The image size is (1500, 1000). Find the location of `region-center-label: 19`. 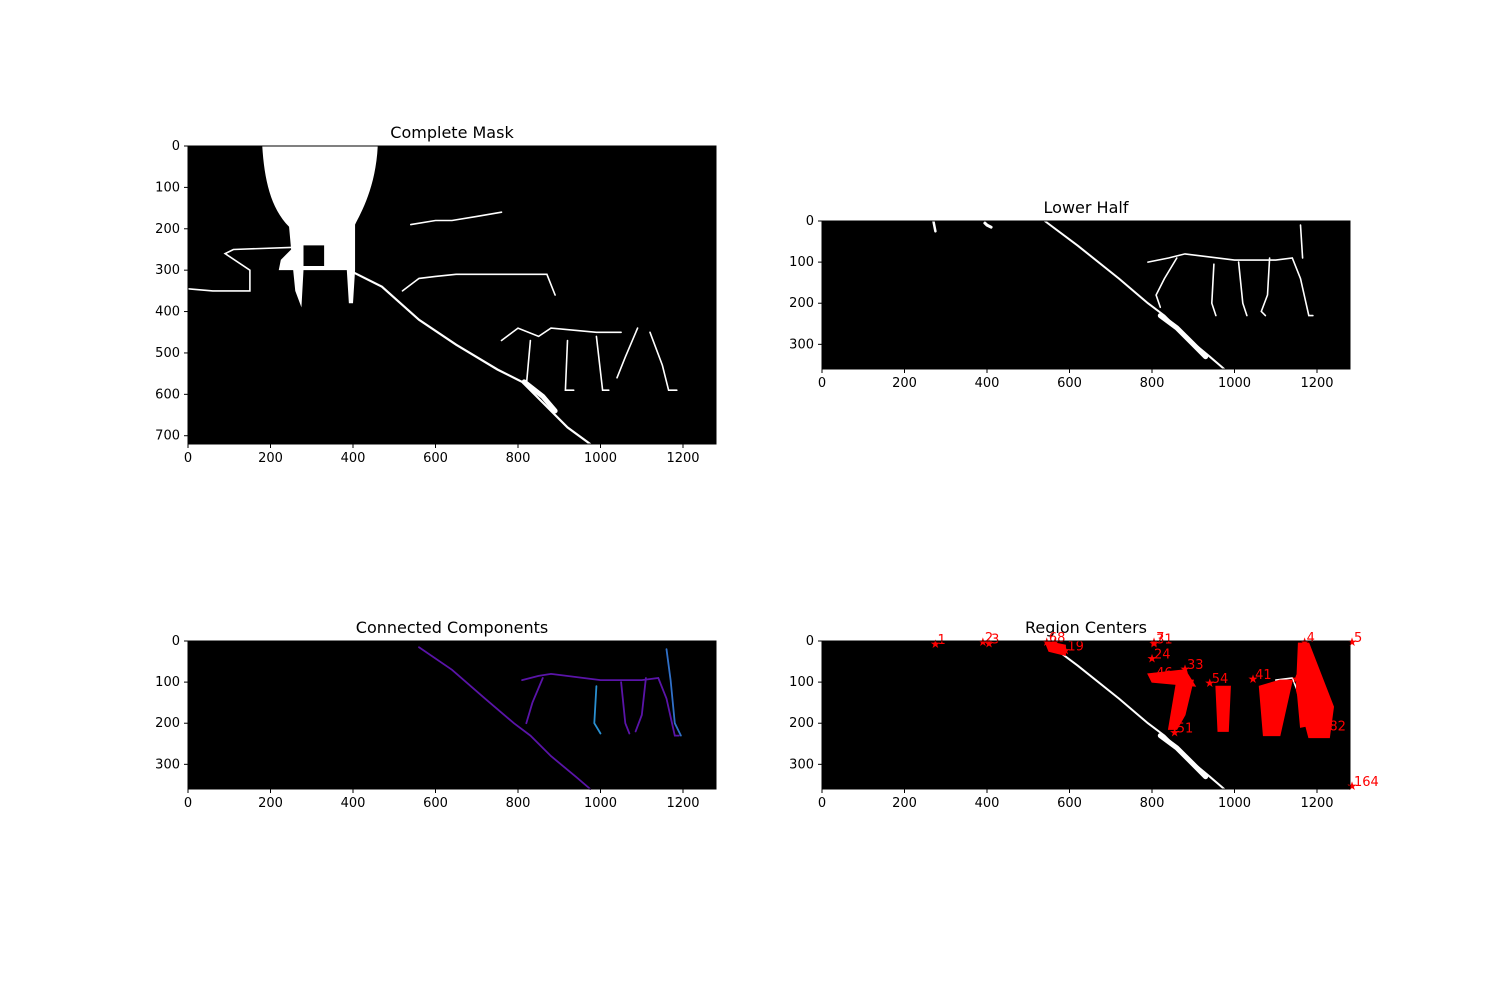

region-center-label: 19 is located at coordinates (1075, 646).